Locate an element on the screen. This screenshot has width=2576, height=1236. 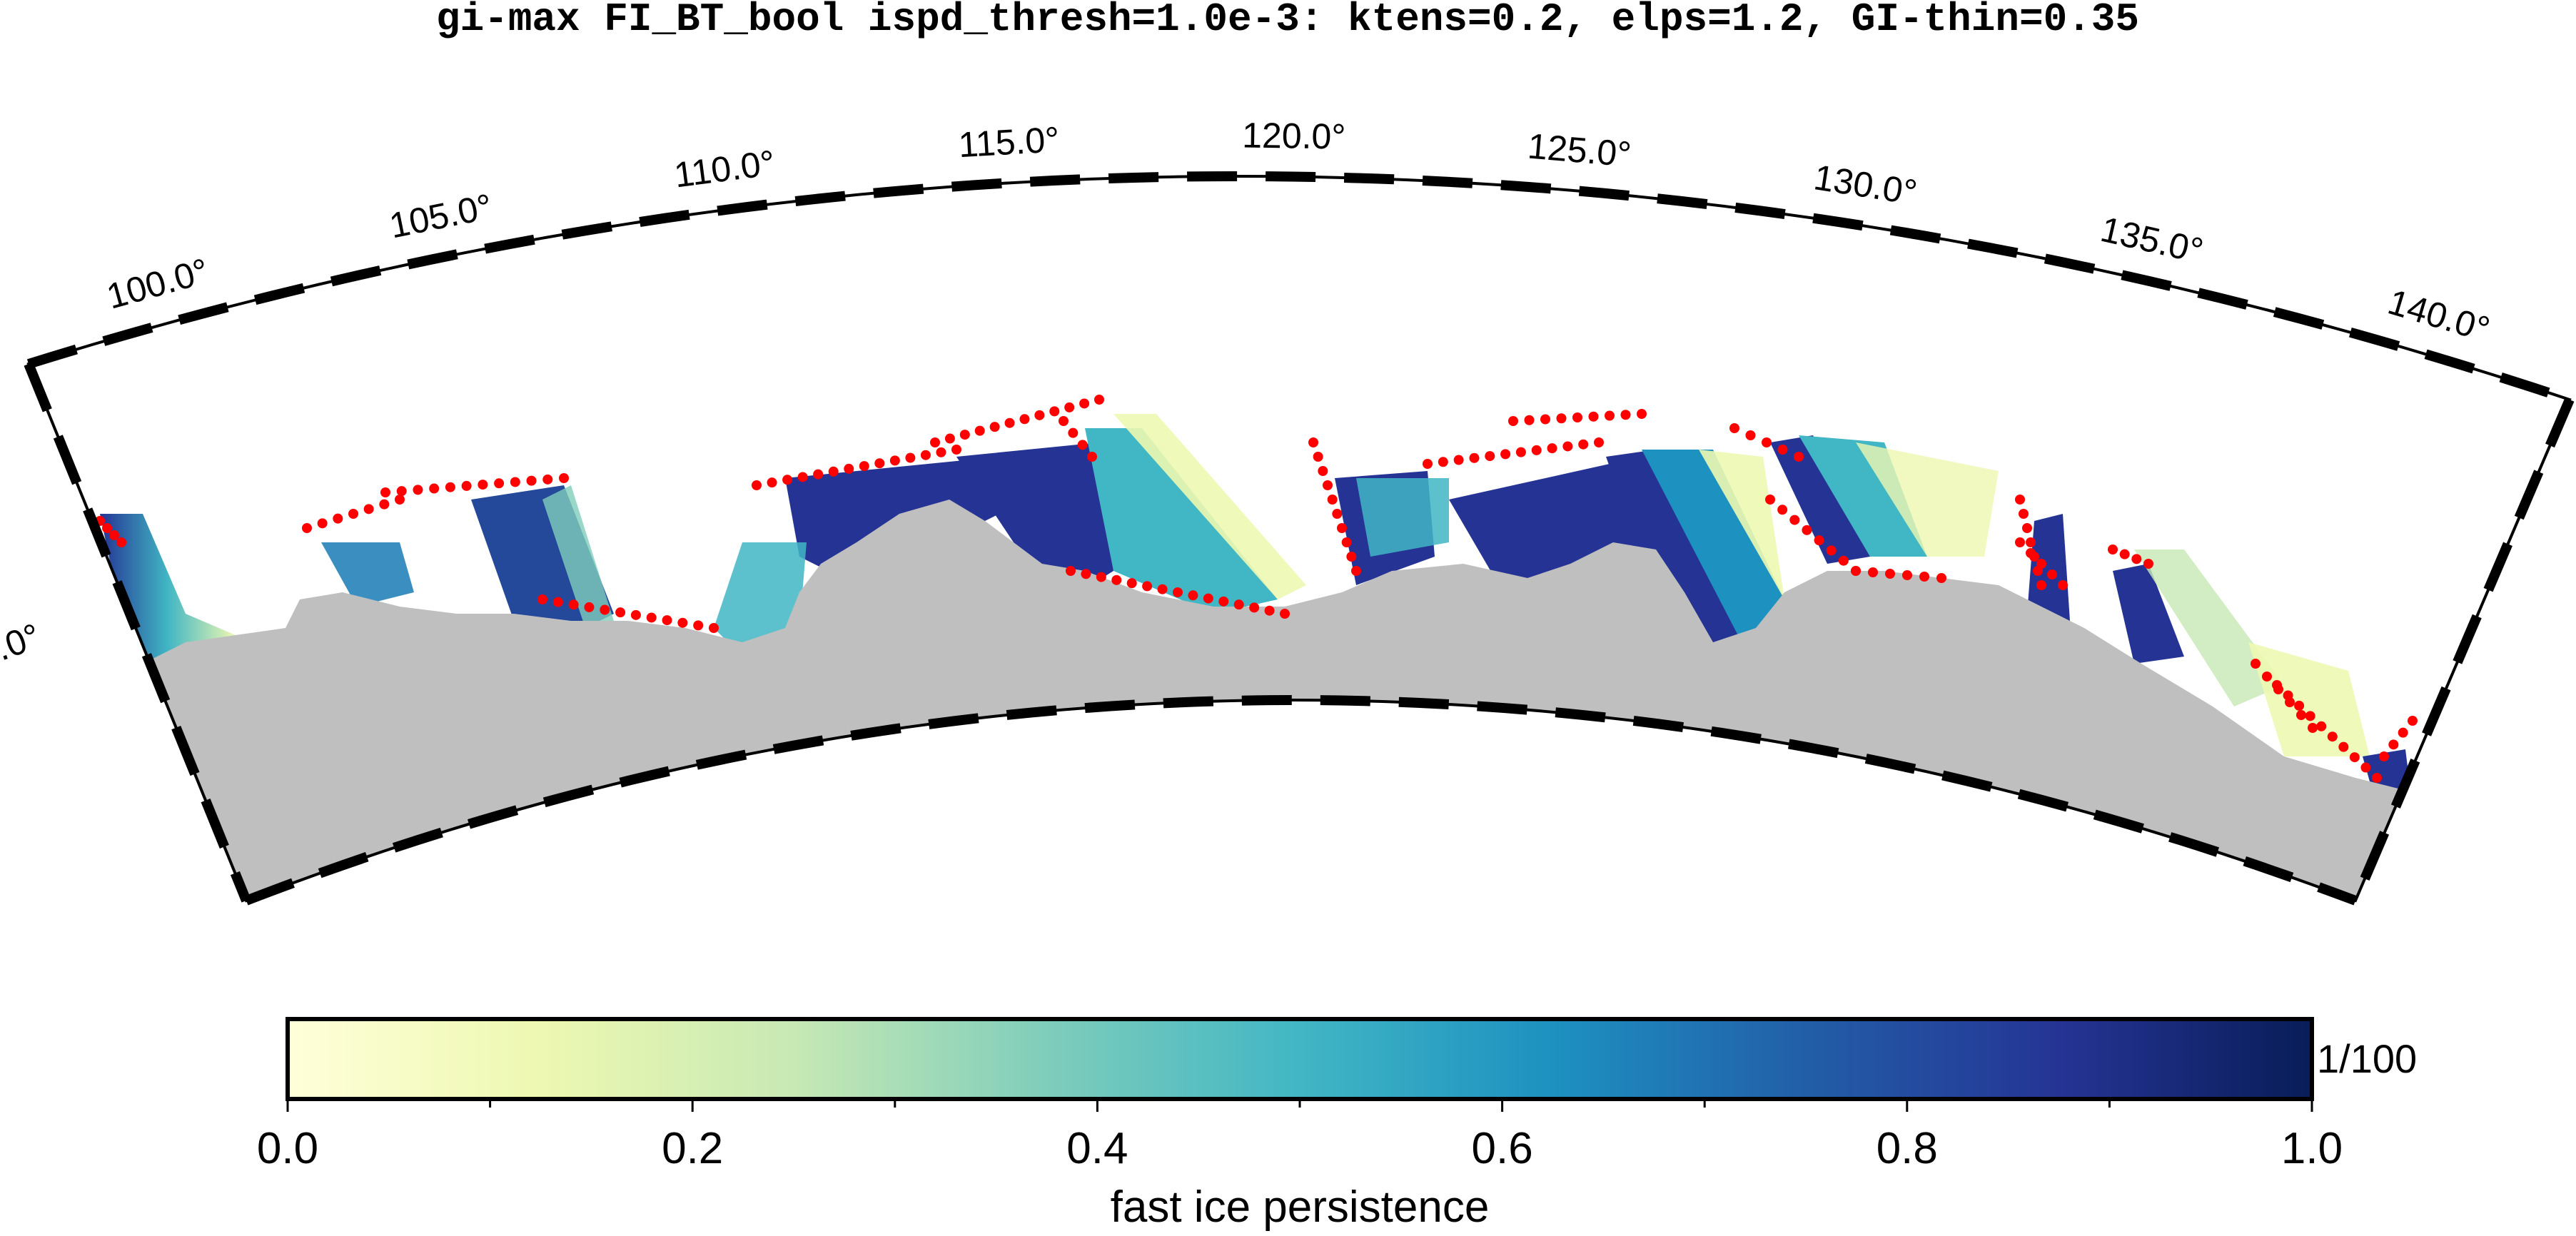
map-frame-left-border is located at coordinates (137, 632).